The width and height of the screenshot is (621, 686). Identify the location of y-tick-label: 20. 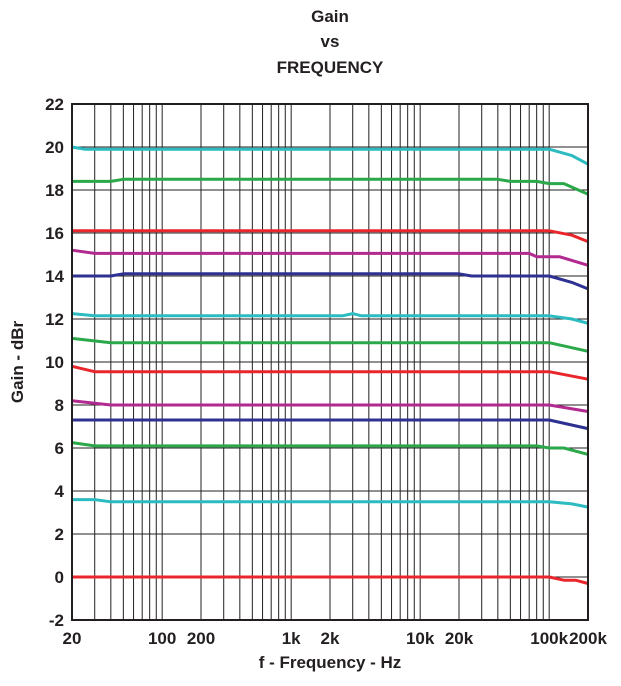
(54, 147).